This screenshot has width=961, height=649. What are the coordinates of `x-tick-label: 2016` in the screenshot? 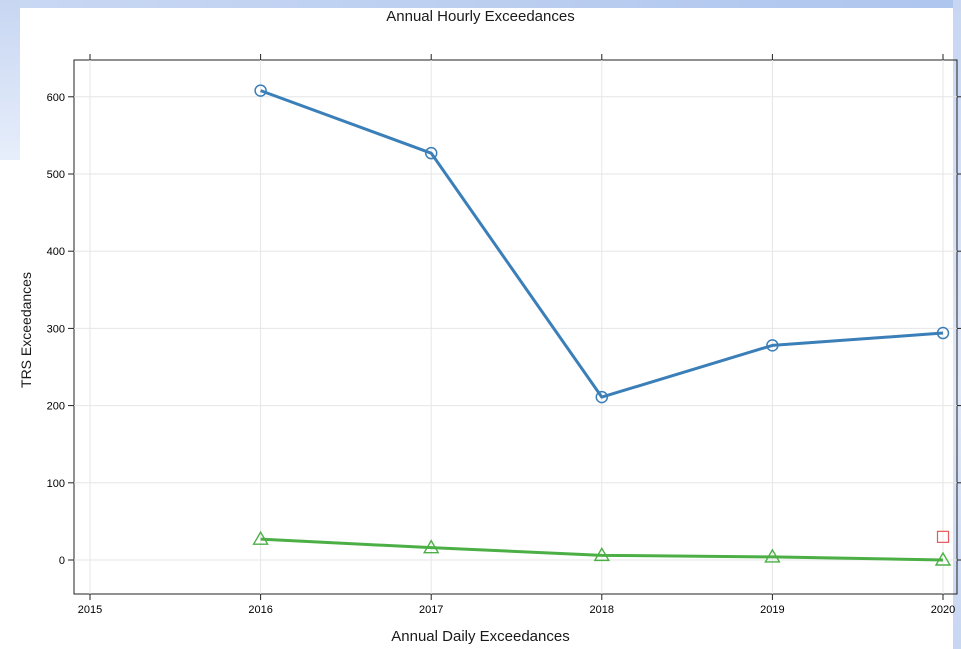 It's located at (260, 610).